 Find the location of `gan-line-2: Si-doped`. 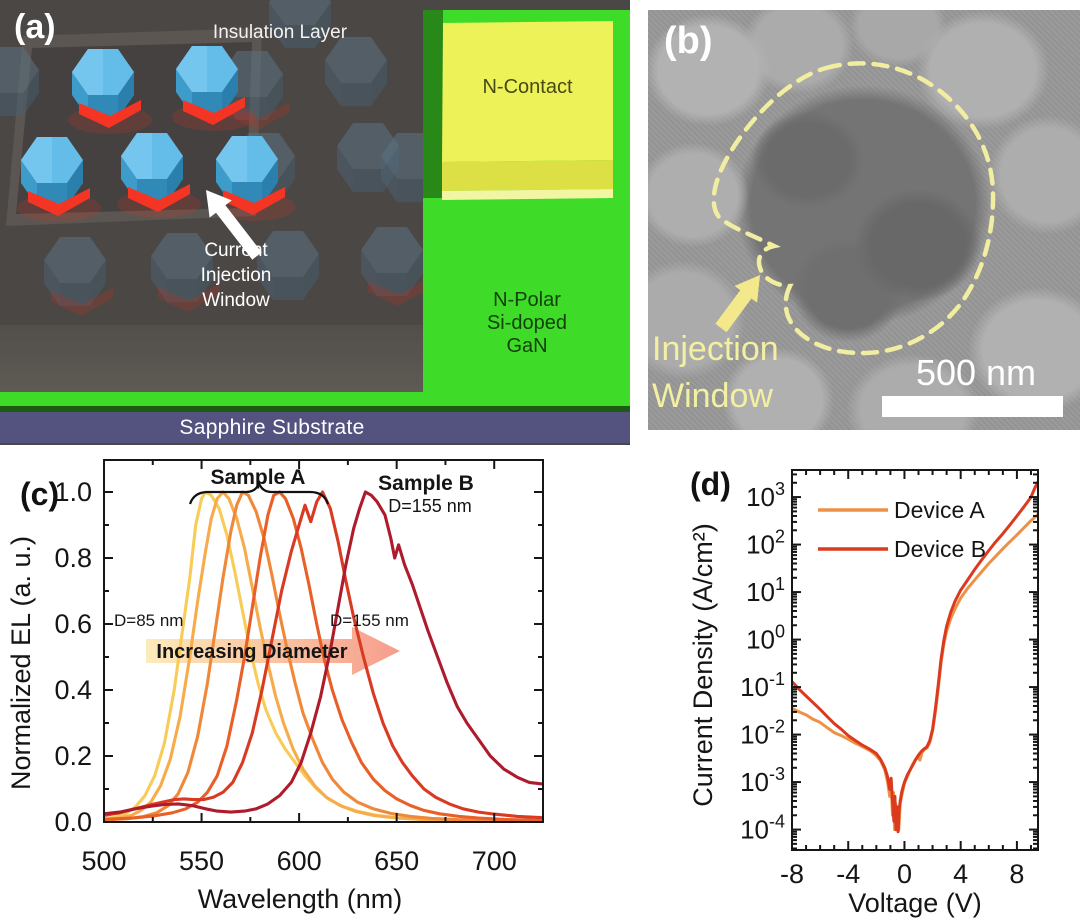

gan-line-2: Si-doped is located at coordinates (527, 323).